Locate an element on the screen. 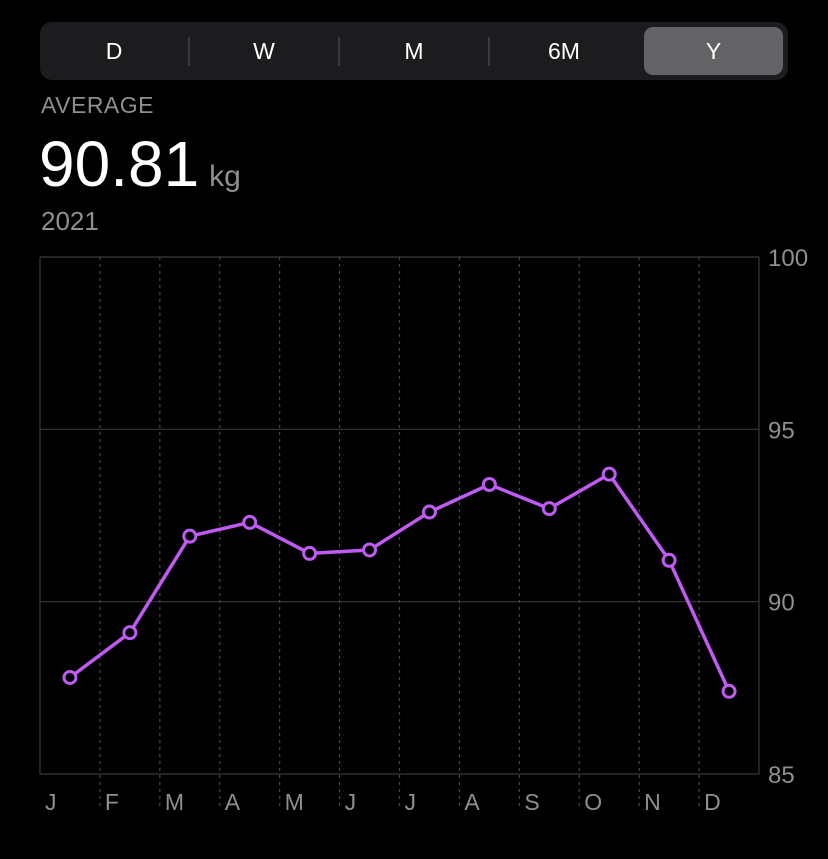  x-tick-label: F is located at coordinates (112, 802).